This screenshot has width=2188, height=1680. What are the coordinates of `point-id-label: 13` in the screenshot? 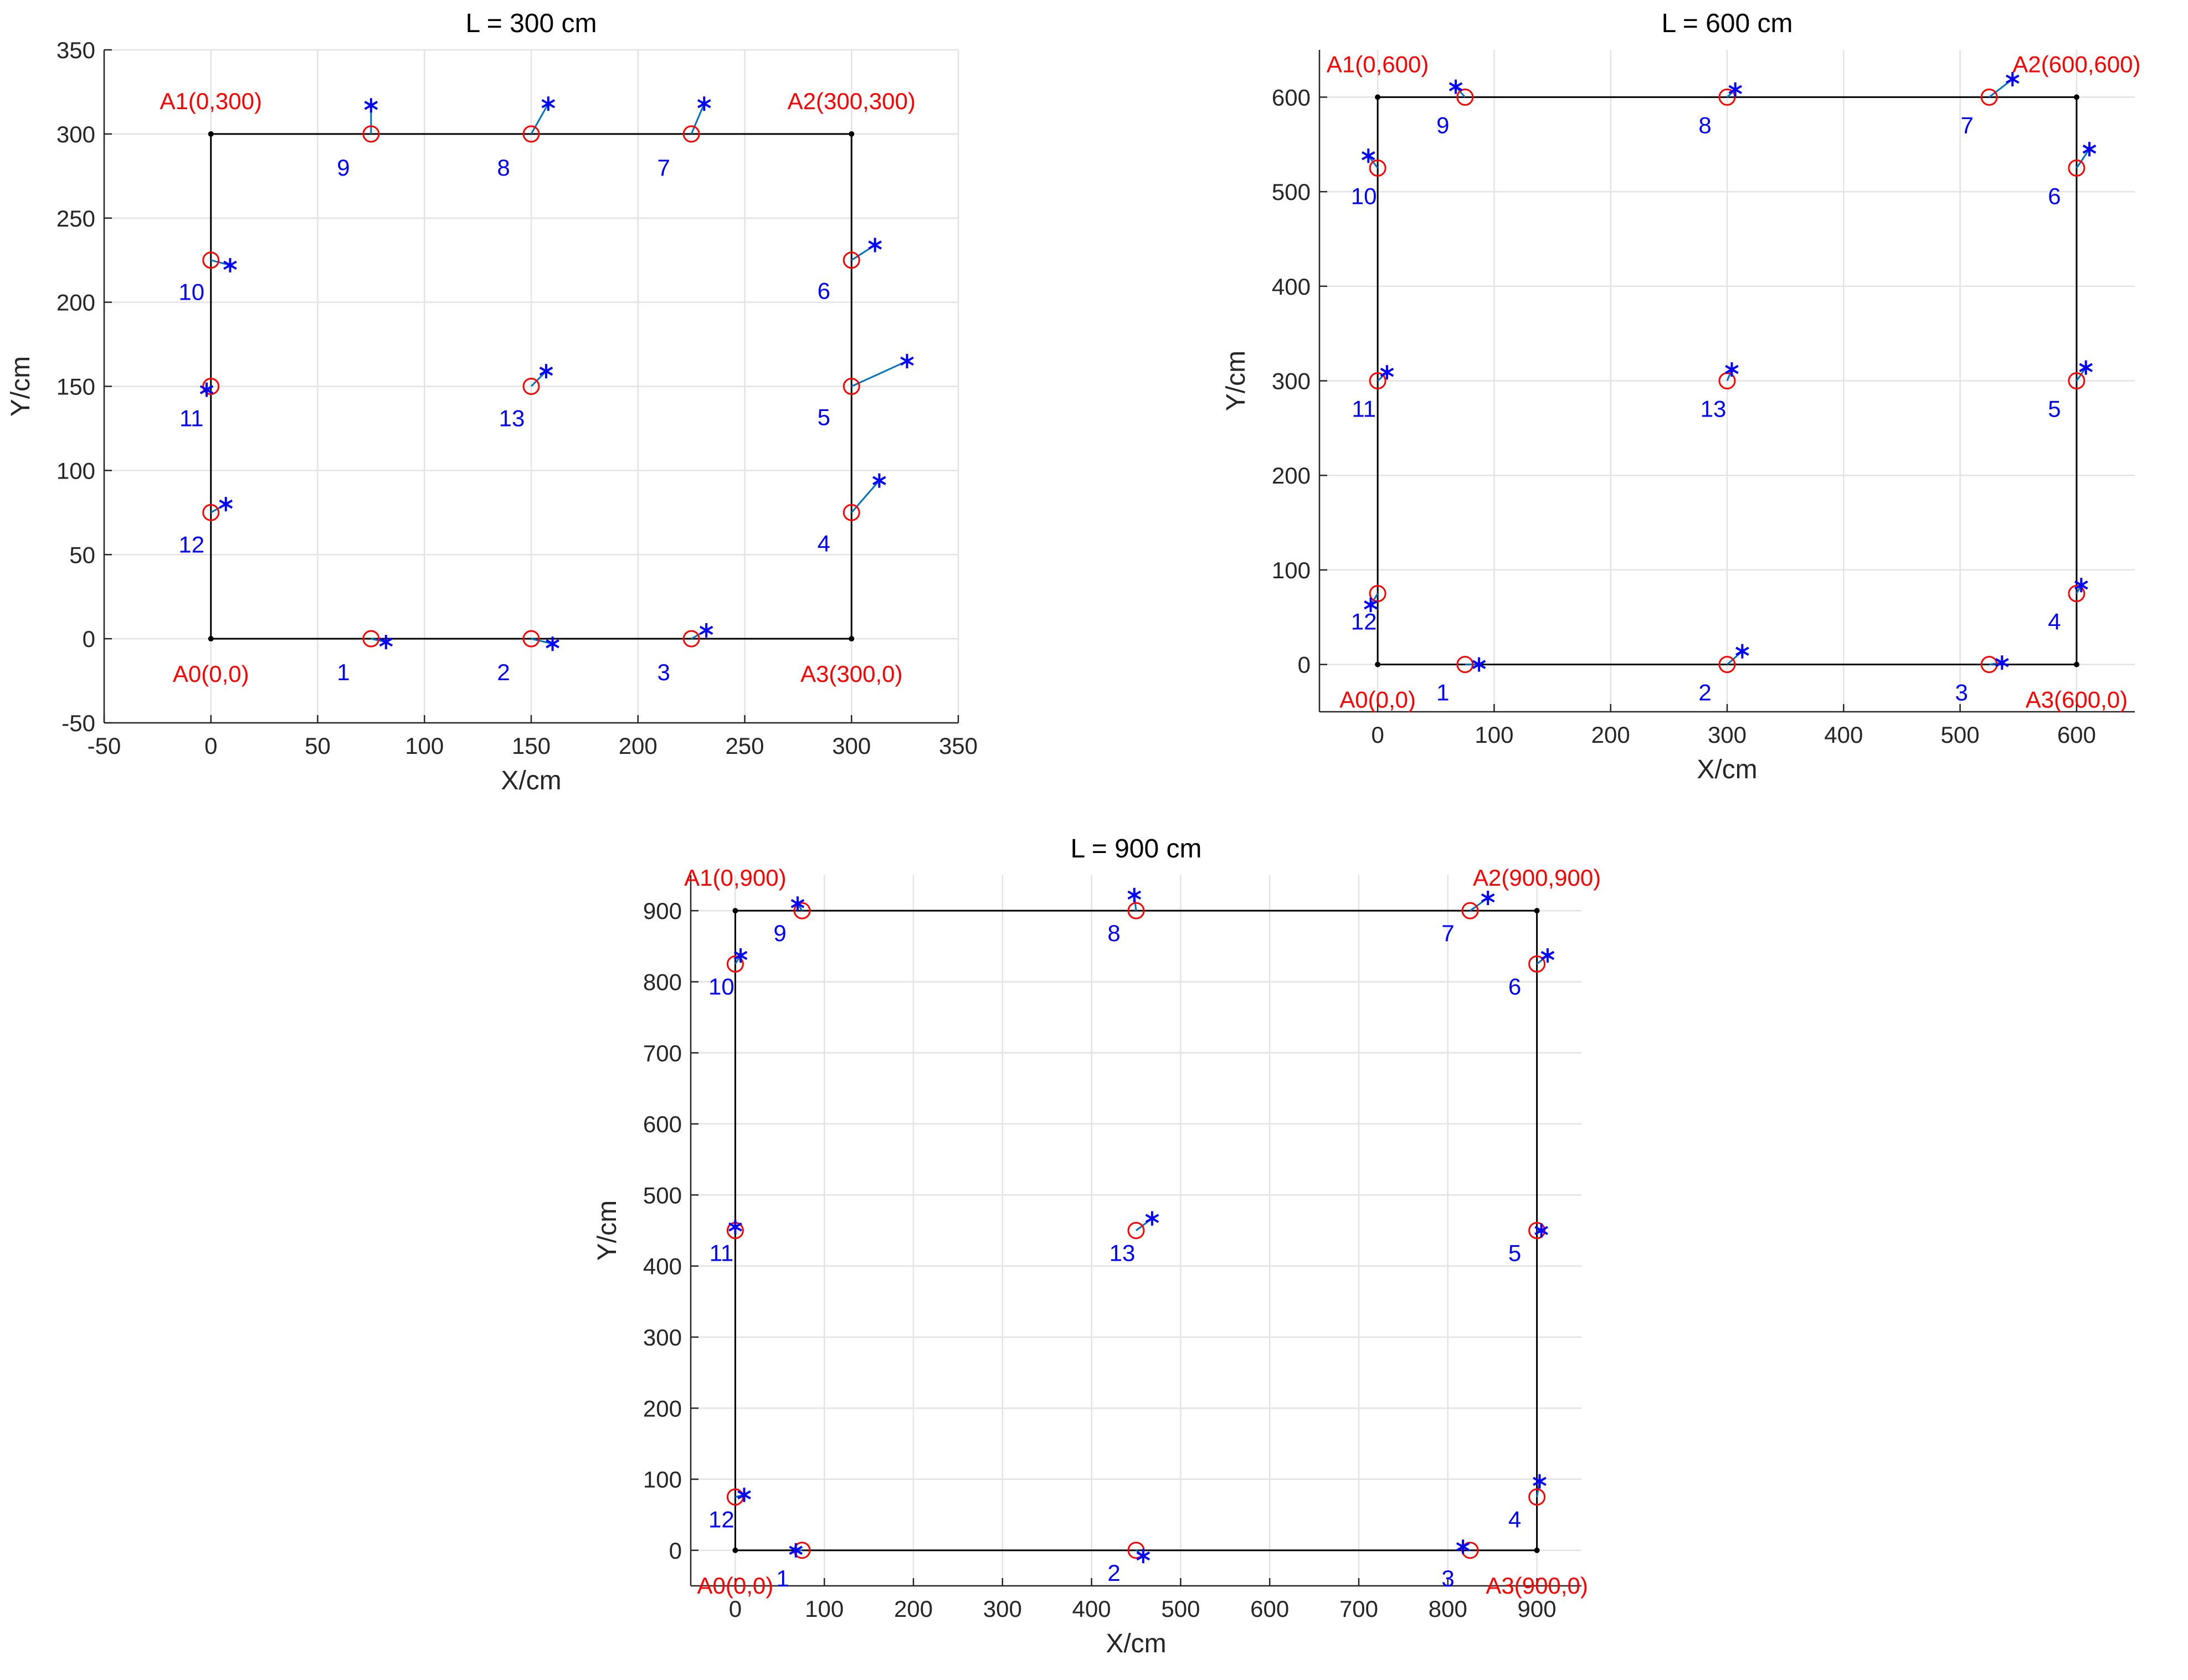 It's located at (1714, 409).